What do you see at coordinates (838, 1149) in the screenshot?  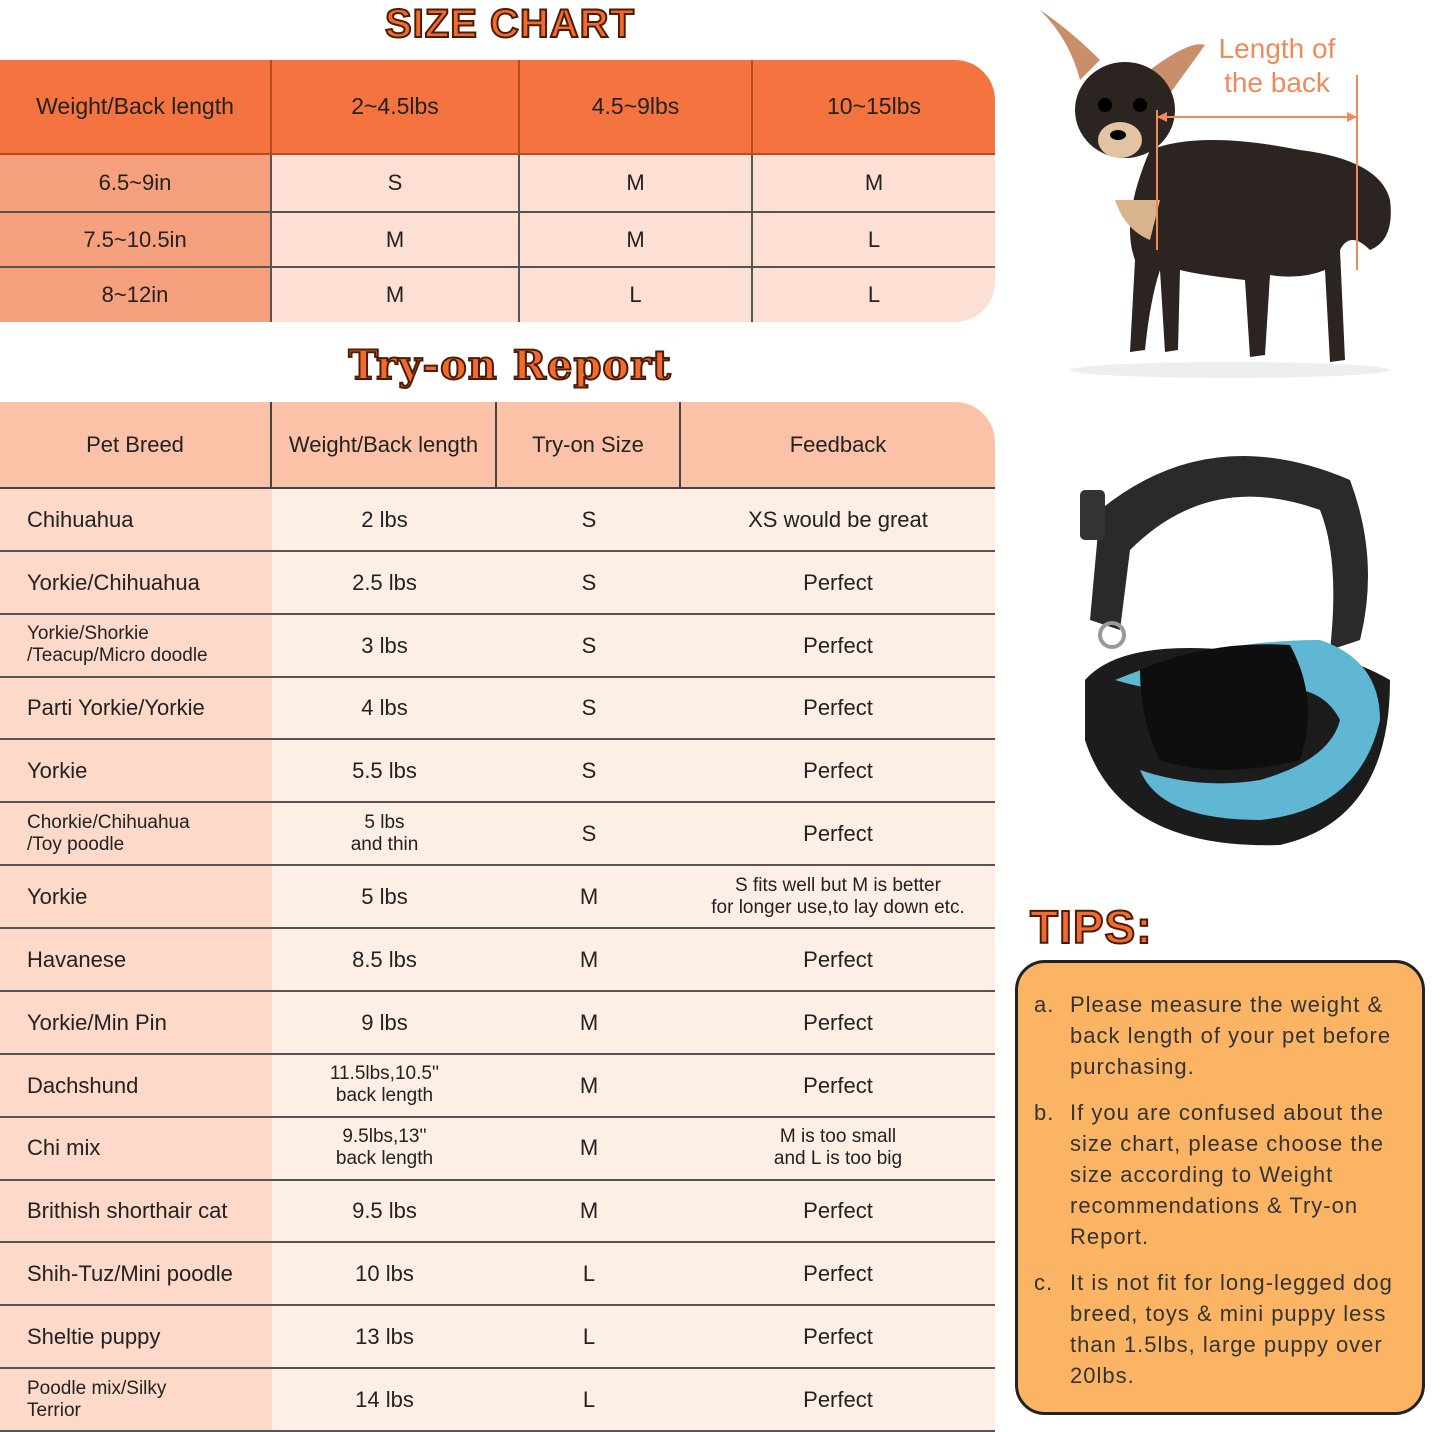 I see `report-cell: M is too small and L is too big` at bounding box center [838, 1149].